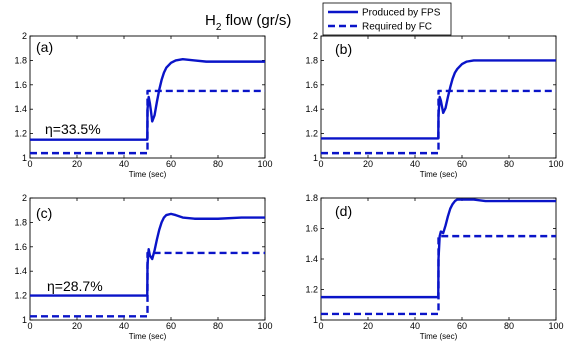 This screenshot has width=567, height=358. I want to click on panel-label: (d), so click(343, 211).